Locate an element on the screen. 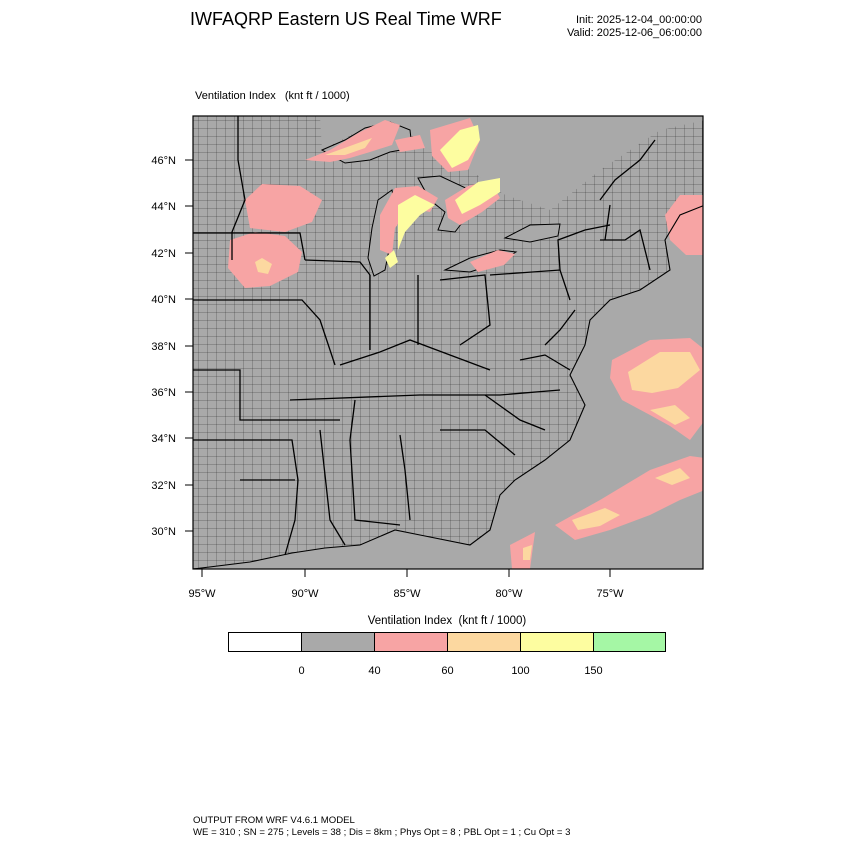  colorbar: 0 40 60 100 150 is located at coordinates (447, 654).